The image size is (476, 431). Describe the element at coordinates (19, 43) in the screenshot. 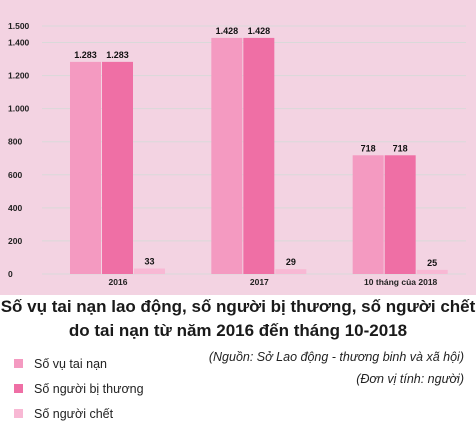

I see `y-tick-label: 1.400` at that location.